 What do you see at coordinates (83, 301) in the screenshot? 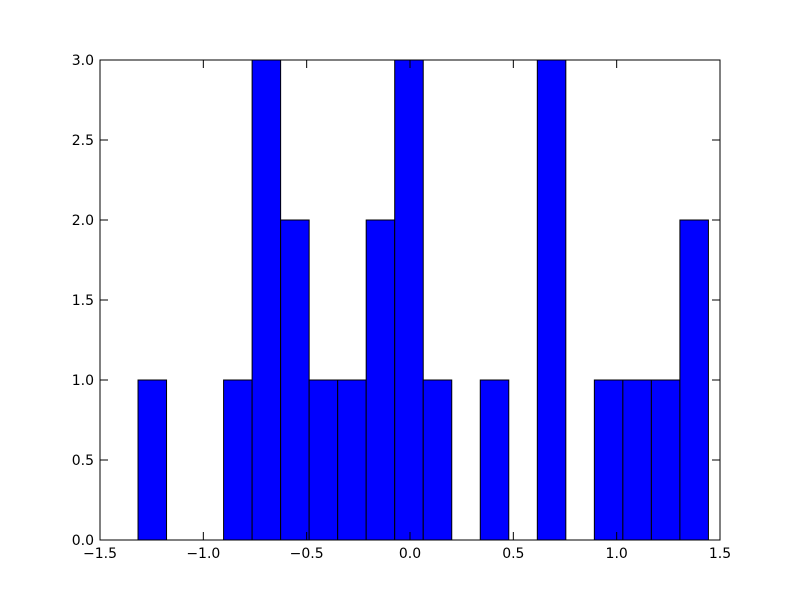
I see `y-tick-label: 1.5` at bounding box center [83, 301].